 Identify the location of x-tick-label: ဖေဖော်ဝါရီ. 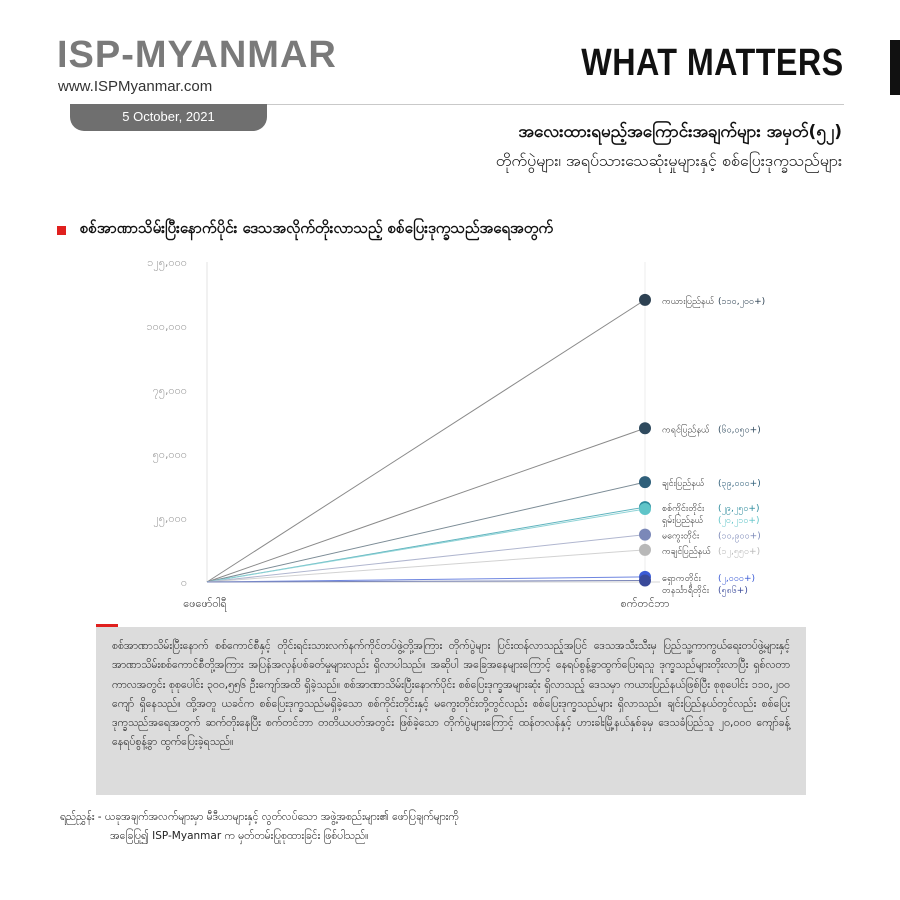
(205, 604).